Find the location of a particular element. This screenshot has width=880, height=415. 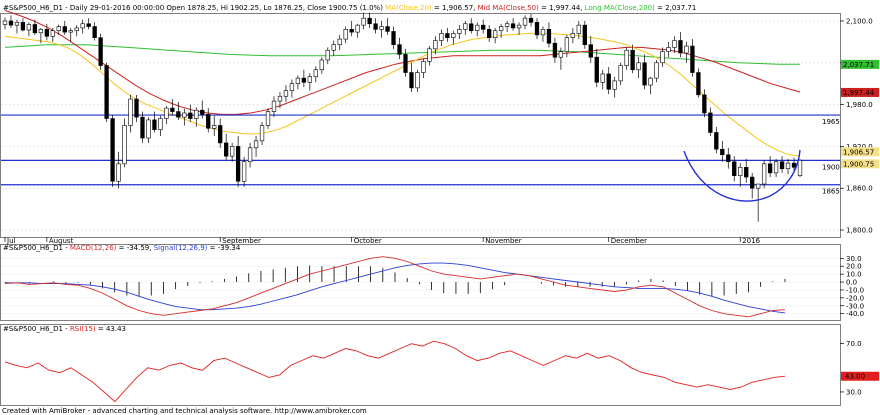

macd-series is located at coordinates (395, 287).